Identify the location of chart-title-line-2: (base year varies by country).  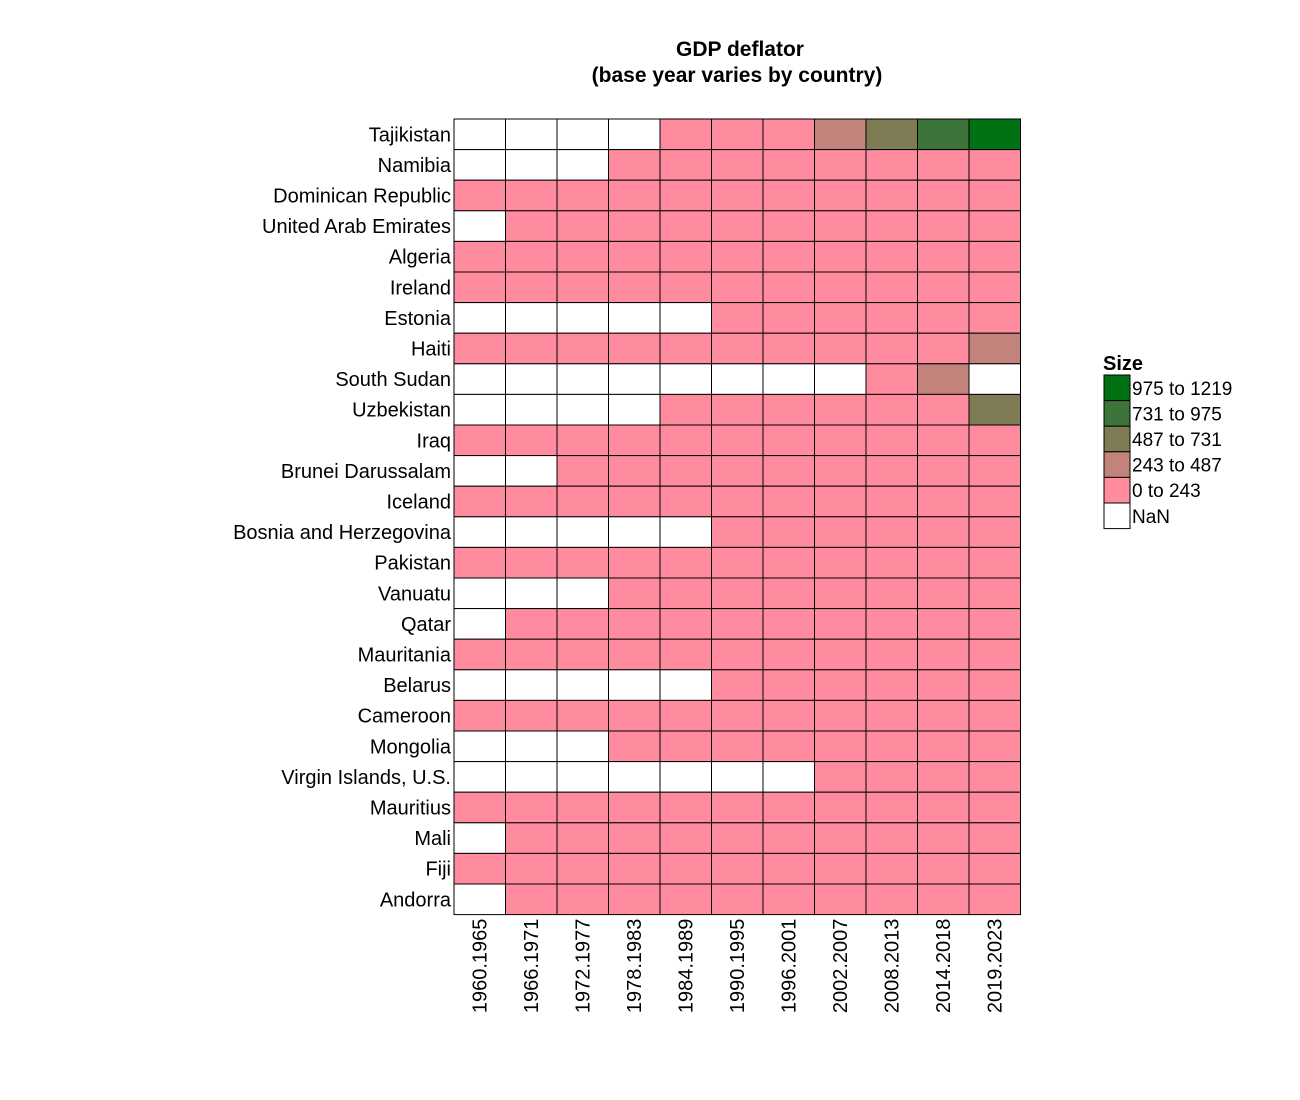
(737, 75).